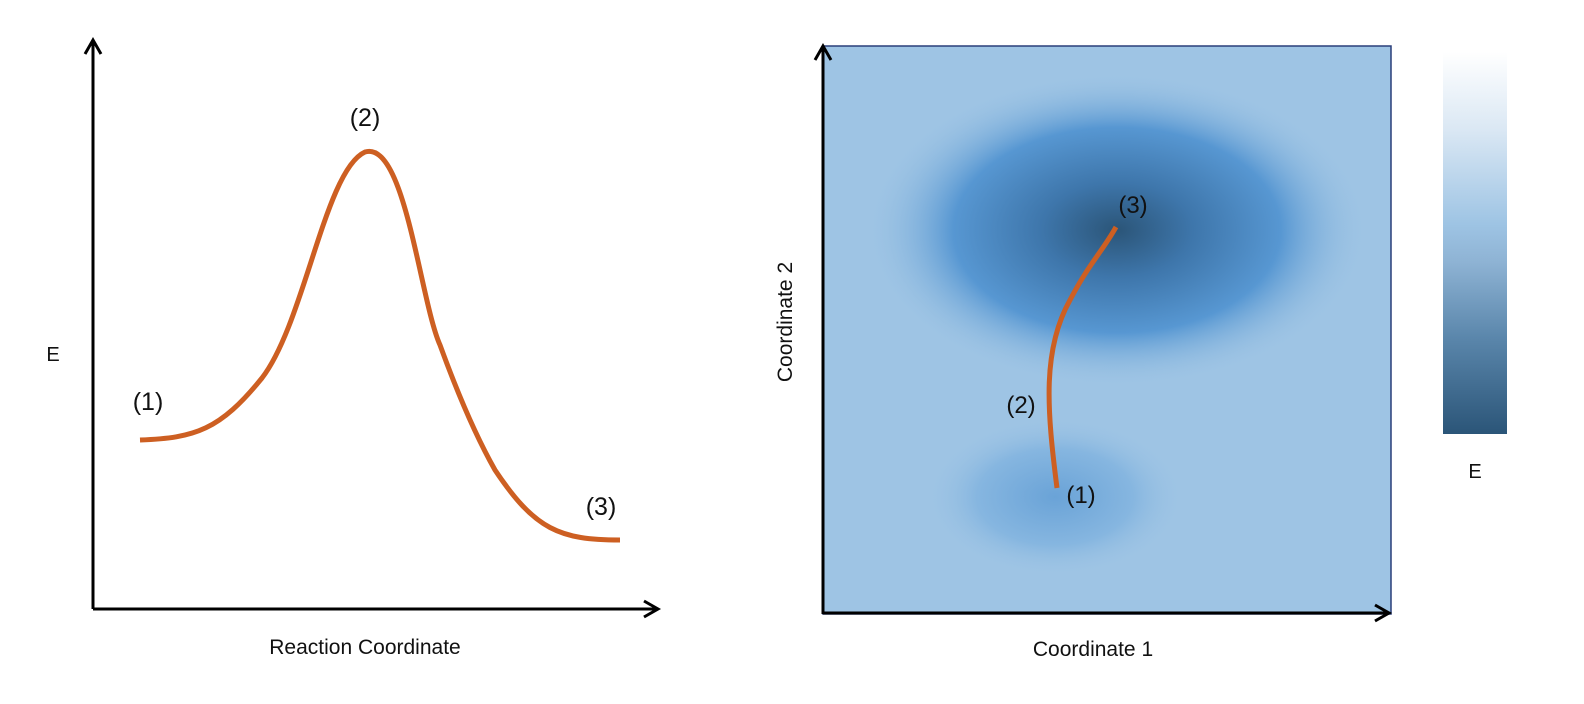  I want to click on reaction-path-curve, so click(1082, 357).